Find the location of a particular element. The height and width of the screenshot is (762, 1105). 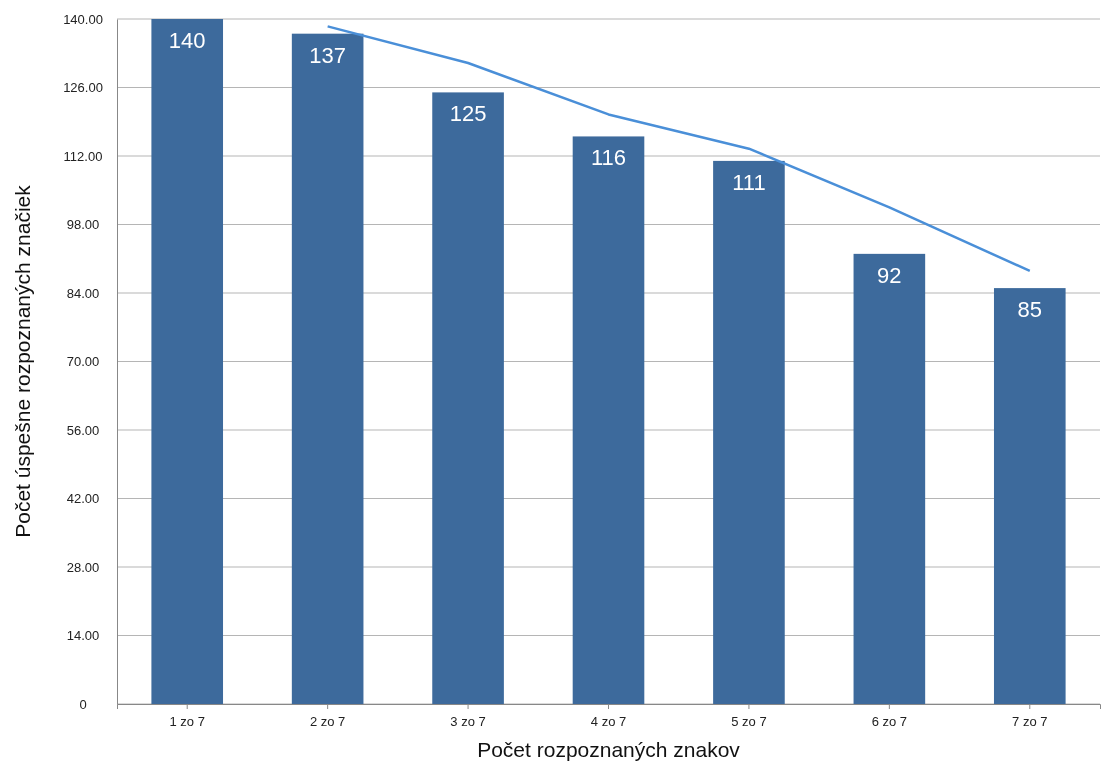

data-label: 111 is located at coordinates (749, 182).